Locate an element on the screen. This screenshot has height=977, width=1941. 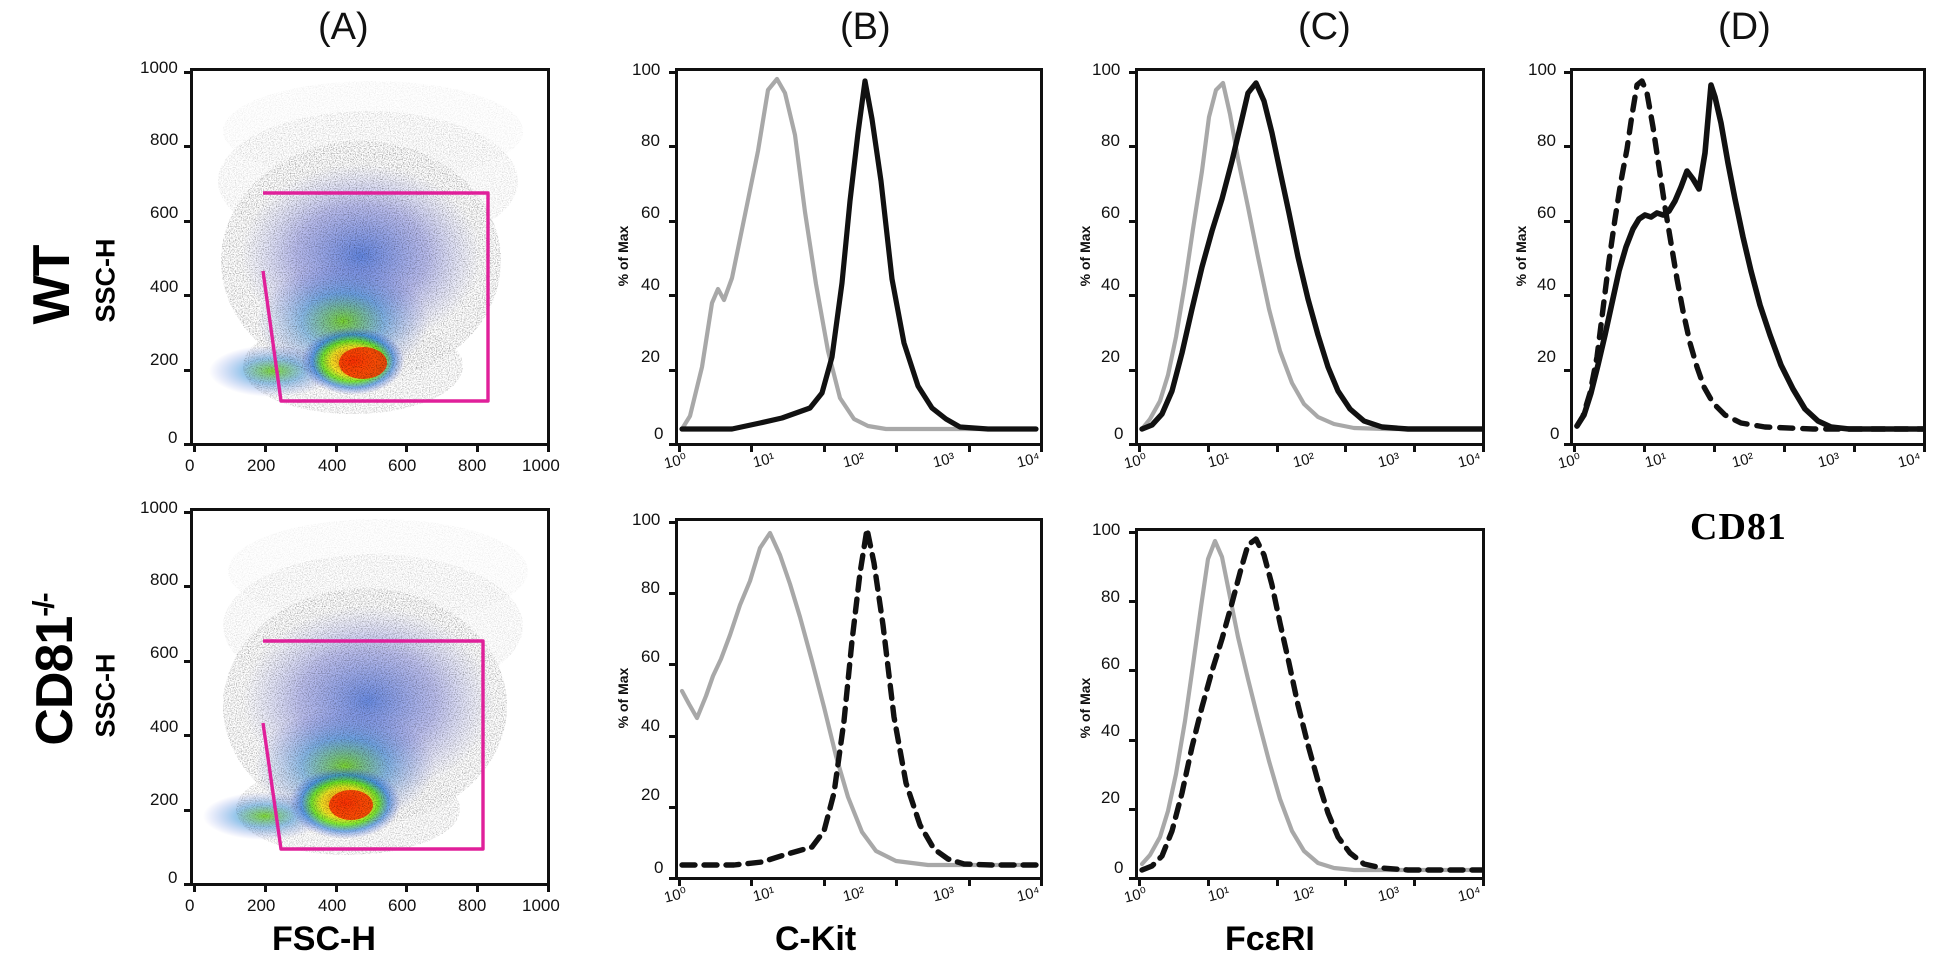
ytick-d-40: 40 is located at coordinates (1546, 284).